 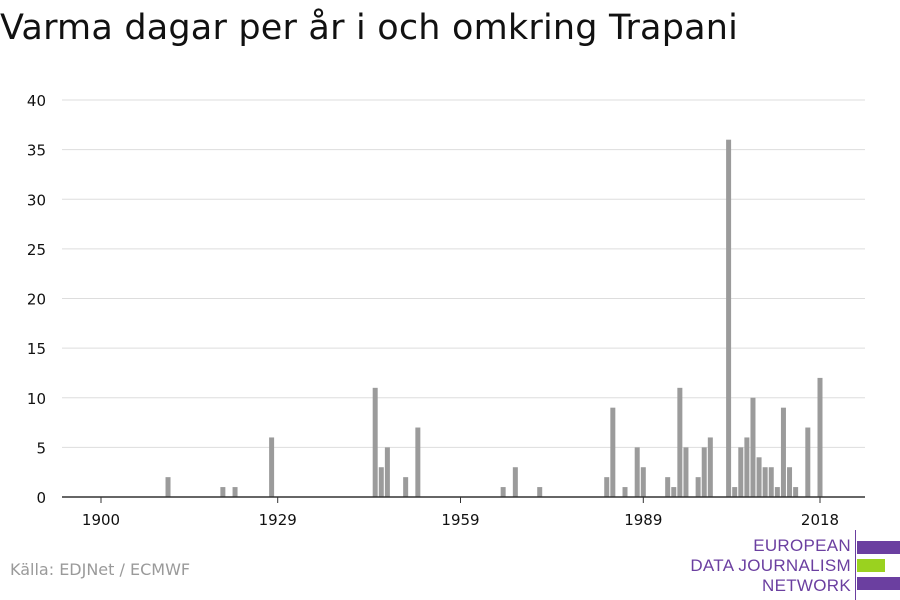 What do you see at coordinates (770, 565) in the screenshot?
I see `logo-line-2: DATA JOURNALISM` at bounding box center [770, 565].